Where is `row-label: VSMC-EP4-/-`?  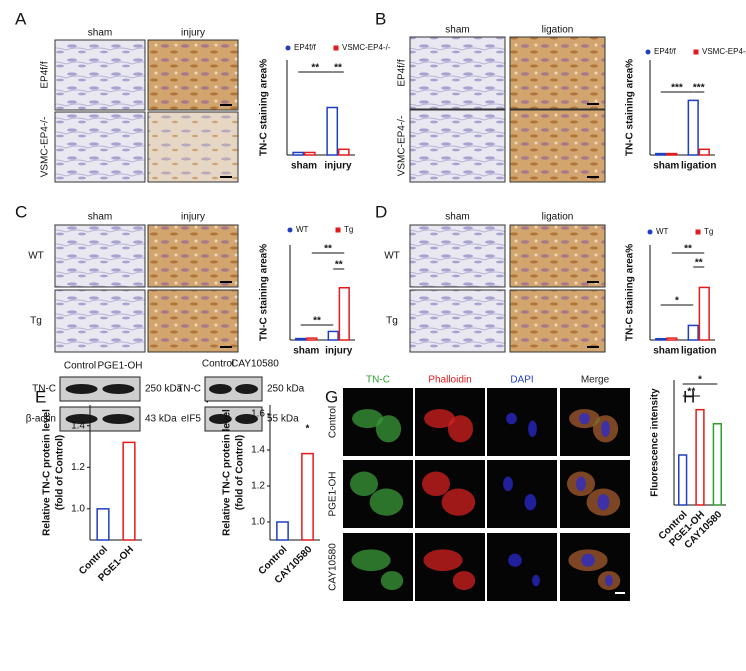
row-label: VSMC-EP4-/- is located at coordinates (45, 147).